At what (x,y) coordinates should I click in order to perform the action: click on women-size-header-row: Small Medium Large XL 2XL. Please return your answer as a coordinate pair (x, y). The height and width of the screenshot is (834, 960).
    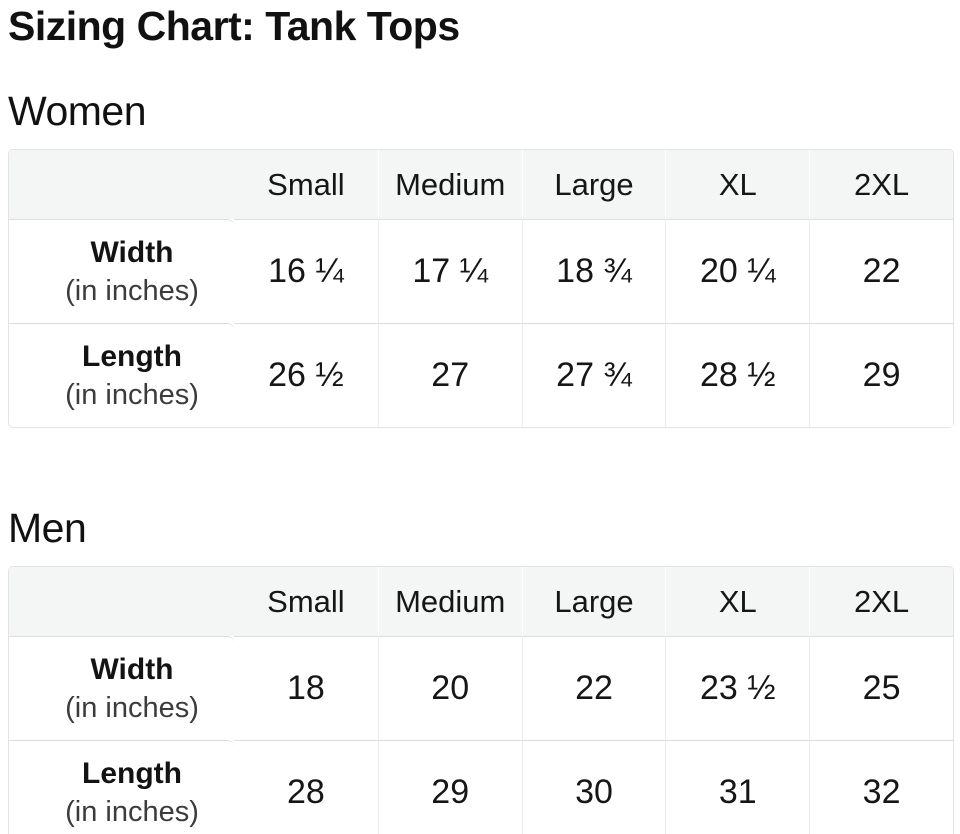
    Looking at the image, I should click on (481, 184).